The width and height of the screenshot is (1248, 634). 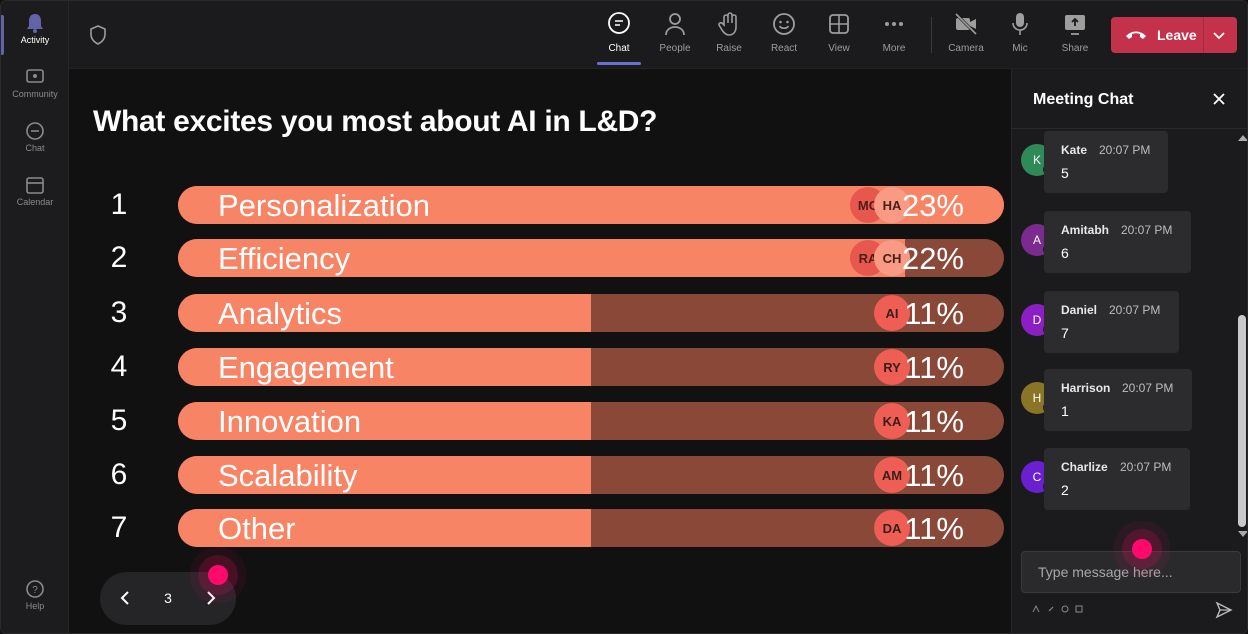 I want to click on option-label: Personalization, so click(x=324, y=205).